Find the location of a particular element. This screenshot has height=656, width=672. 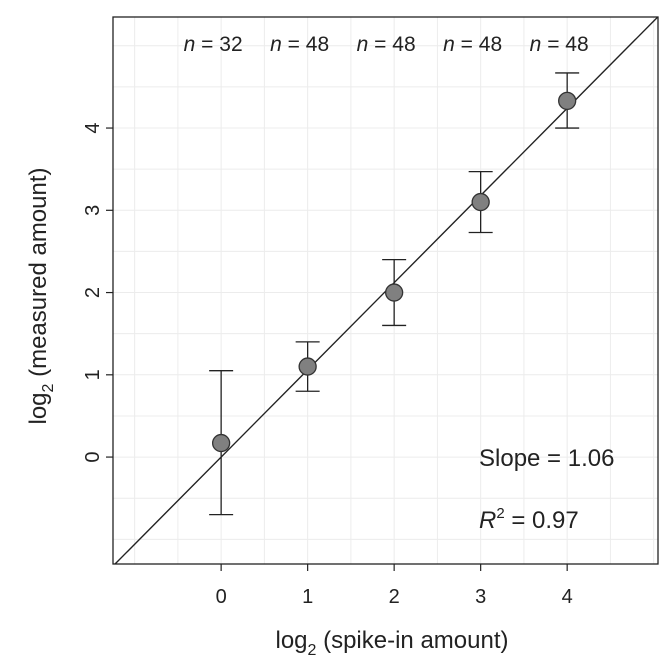

x-tick-label: 0 is located at coordinates (221, 597).